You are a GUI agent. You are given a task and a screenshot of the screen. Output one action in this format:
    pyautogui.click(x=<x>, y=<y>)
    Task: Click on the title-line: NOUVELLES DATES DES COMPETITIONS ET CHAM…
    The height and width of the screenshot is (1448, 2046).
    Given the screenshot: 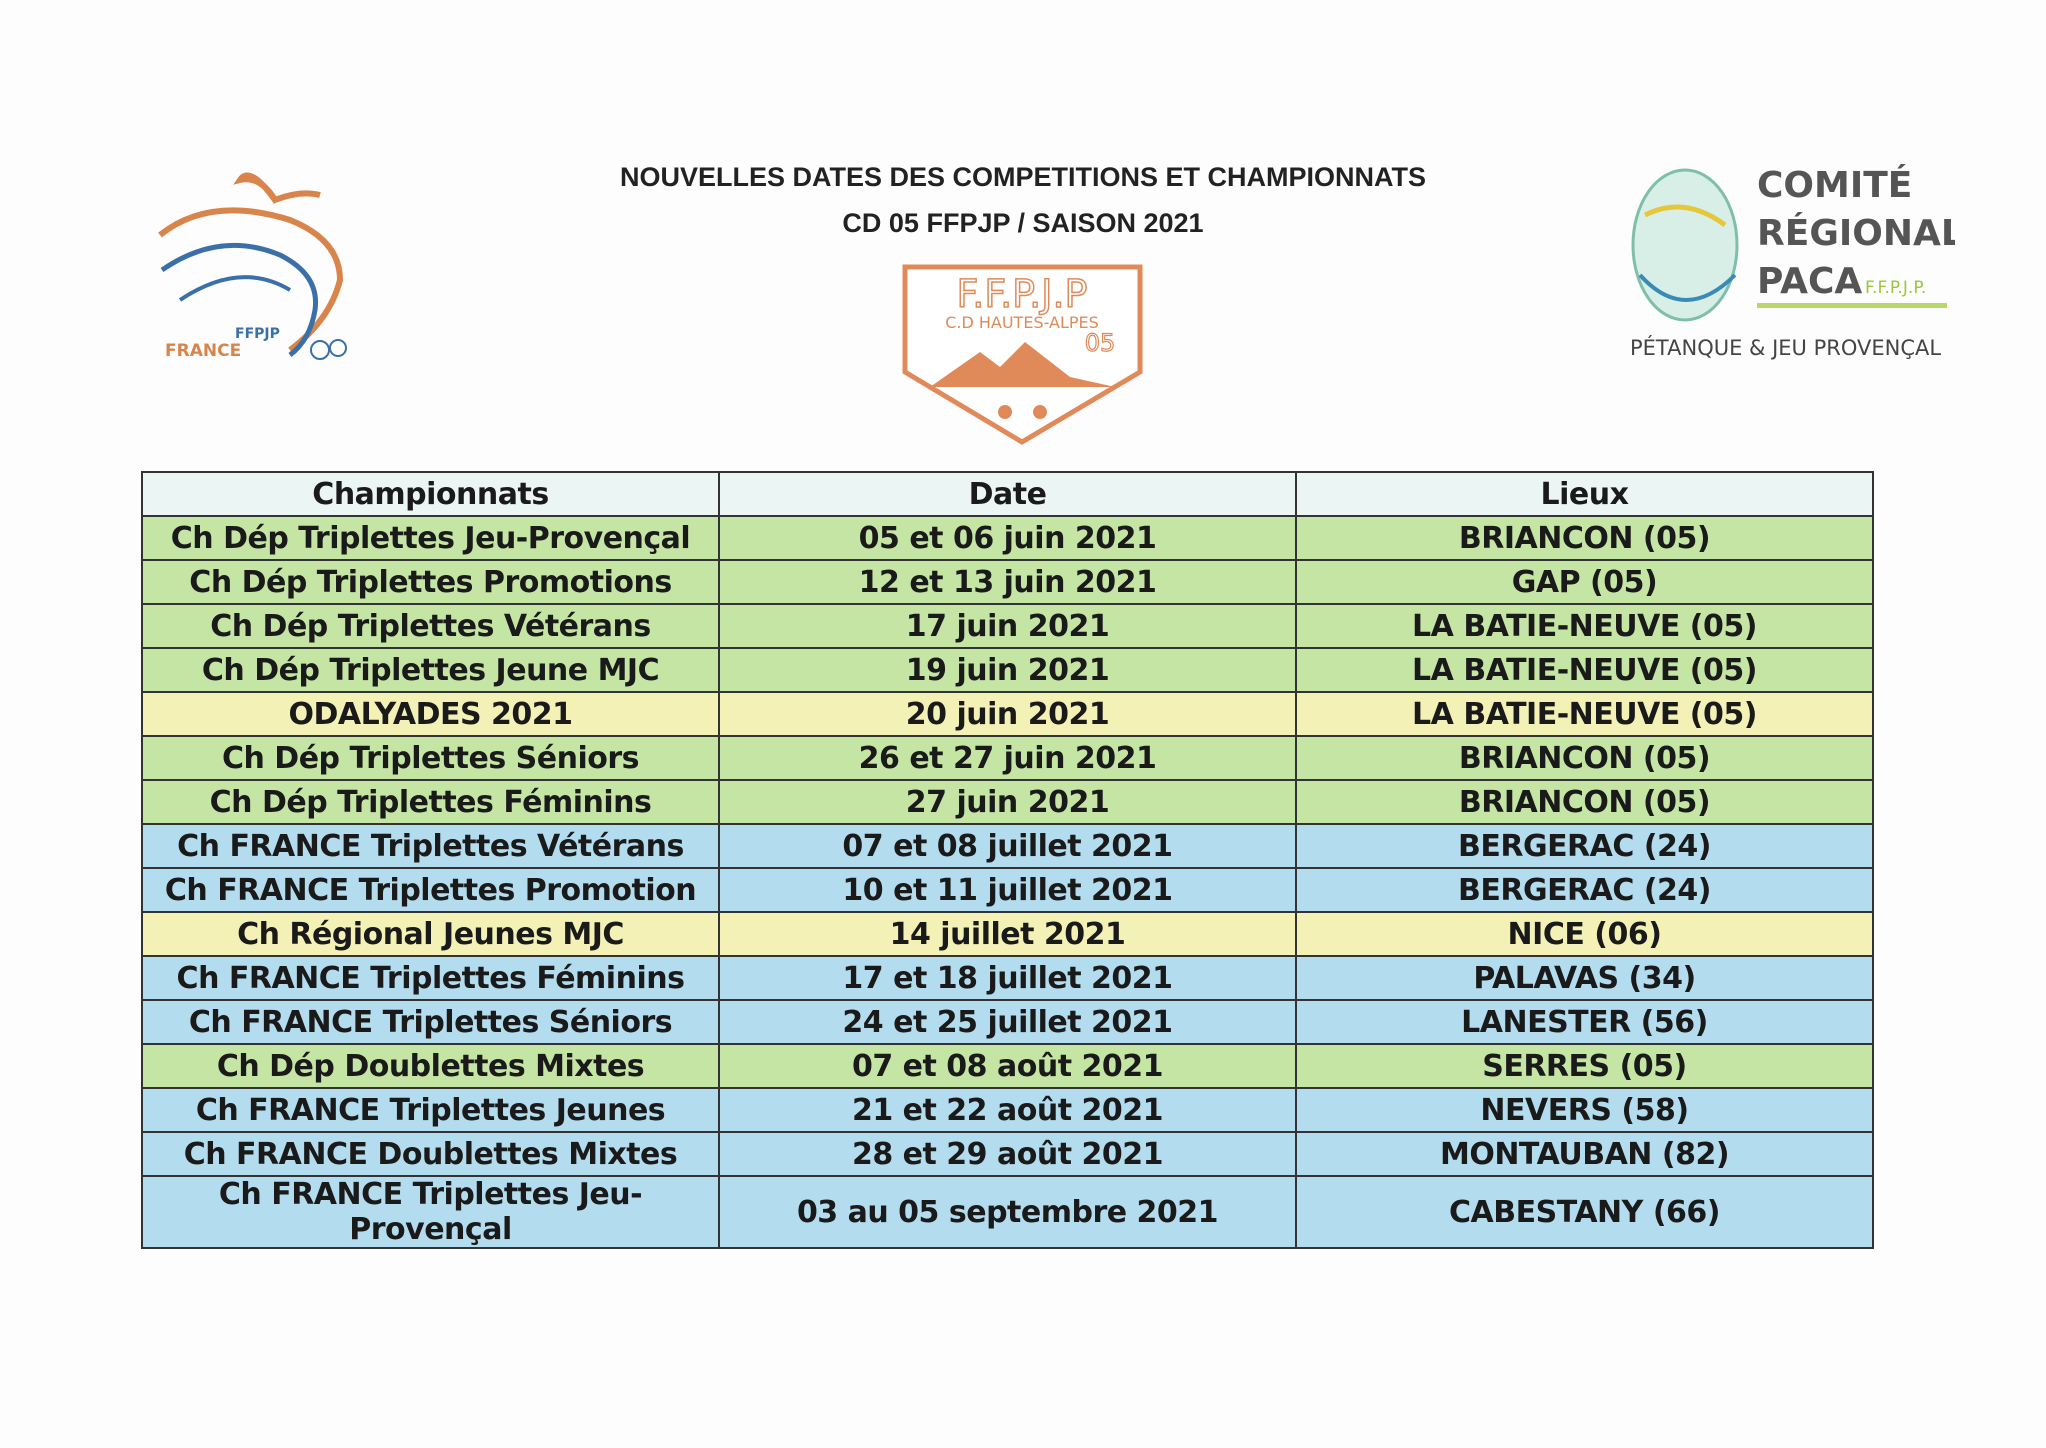 What is the action you would take?
    pyautogui.click(x=1023, y=177)
    